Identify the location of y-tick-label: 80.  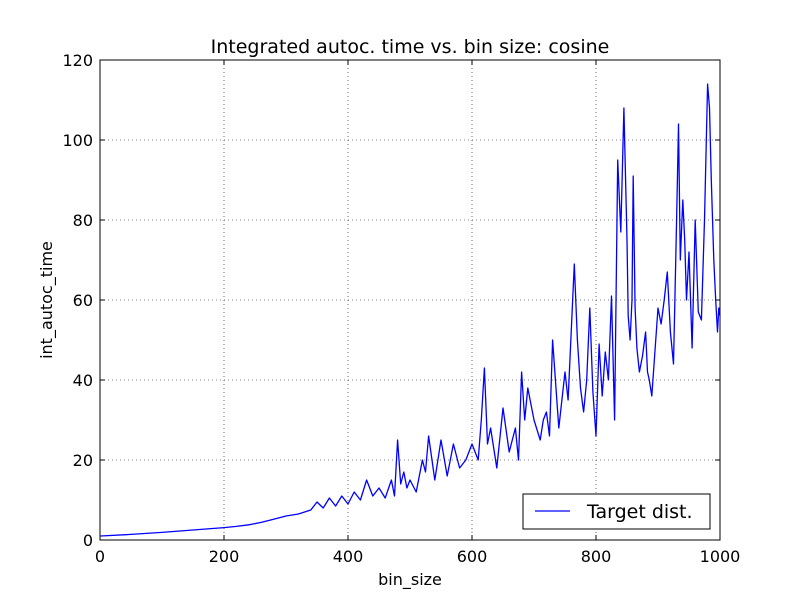
(83, 220).